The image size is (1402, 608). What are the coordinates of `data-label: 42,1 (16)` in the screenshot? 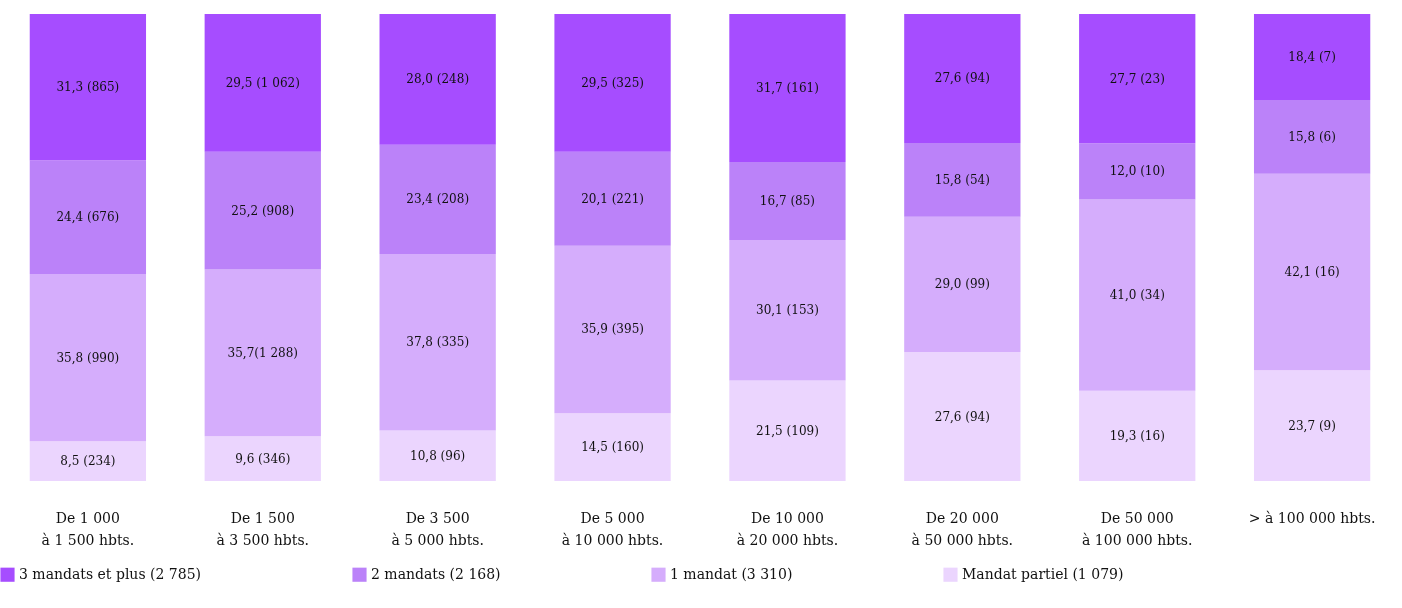 It's located at (1312, 272).